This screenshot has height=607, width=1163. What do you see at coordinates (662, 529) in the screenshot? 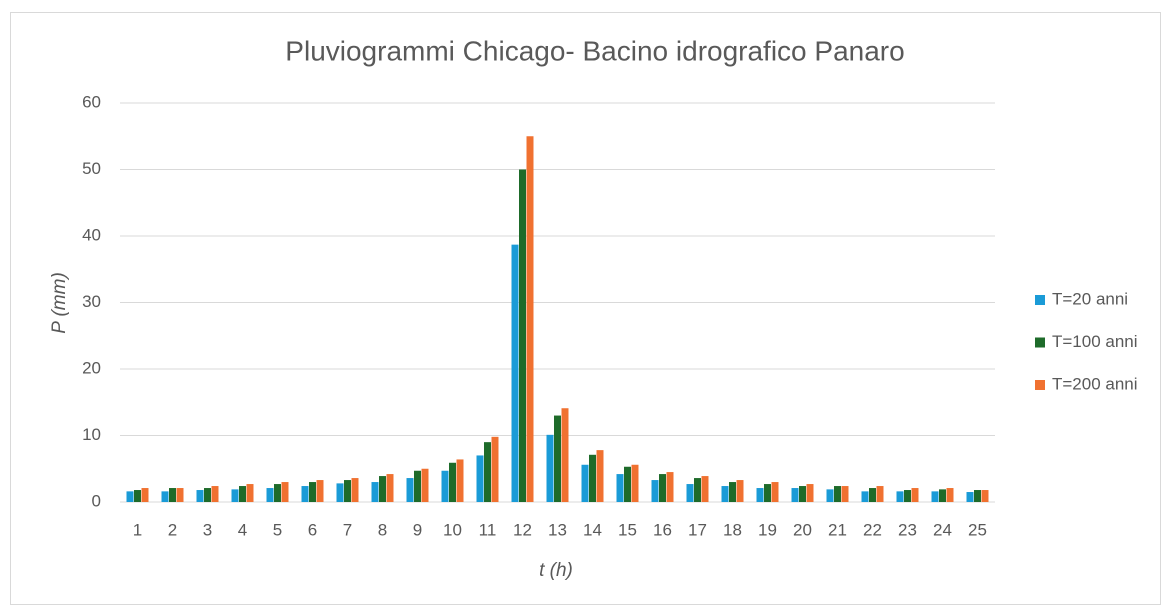
I see `x-tick-label: 16` at bounding box center [662, 529].